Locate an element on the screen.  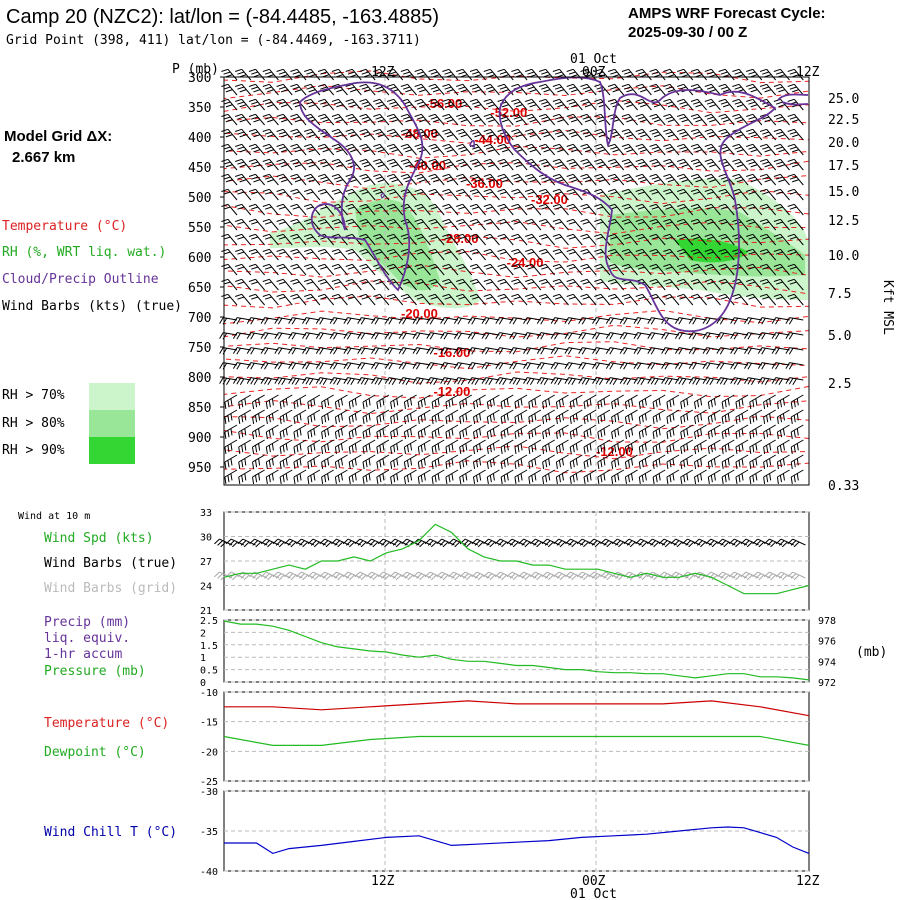
kft-tick-label: 10.0 is located at coordinates (843, 256).